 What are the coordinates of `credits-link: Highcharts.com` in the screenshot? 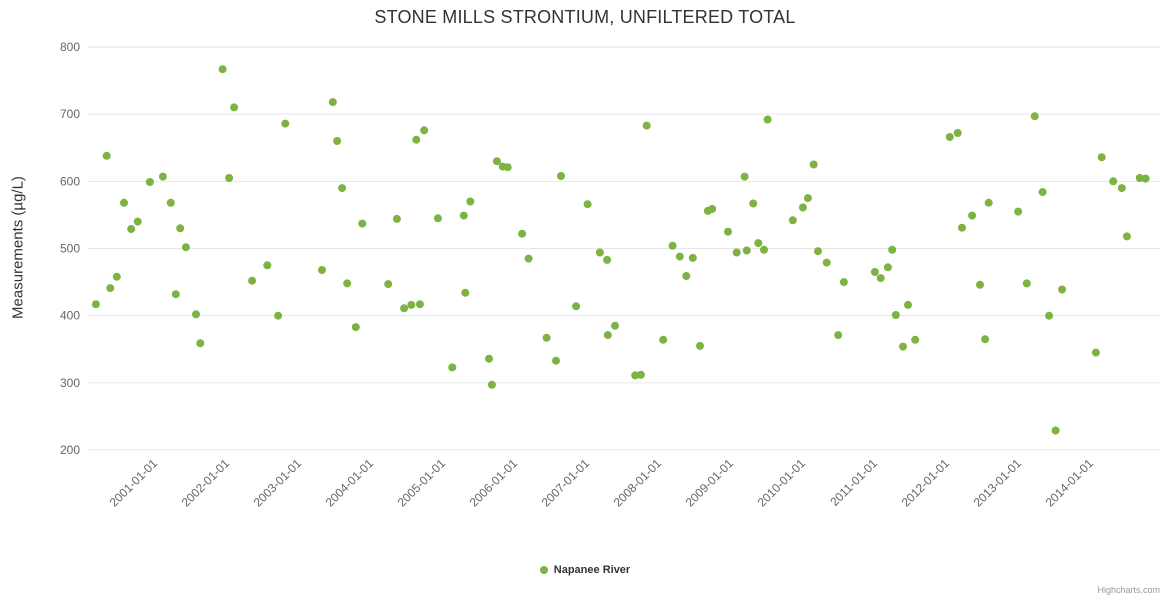 It's located at (1128, 590).